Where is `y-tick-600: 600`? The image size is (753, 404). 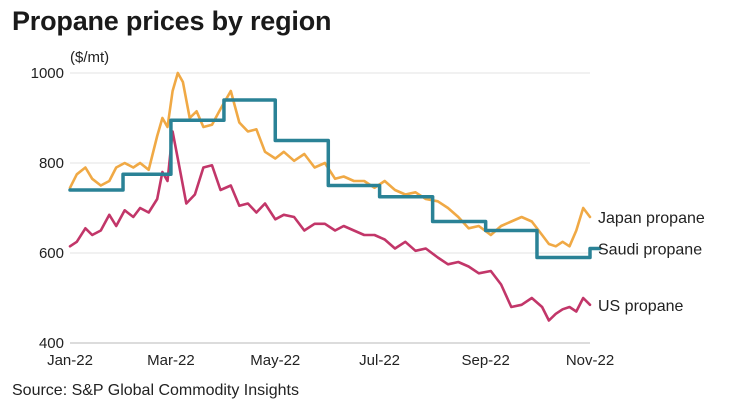 y-tick-600: 600 is located at coordinates (51, 253).